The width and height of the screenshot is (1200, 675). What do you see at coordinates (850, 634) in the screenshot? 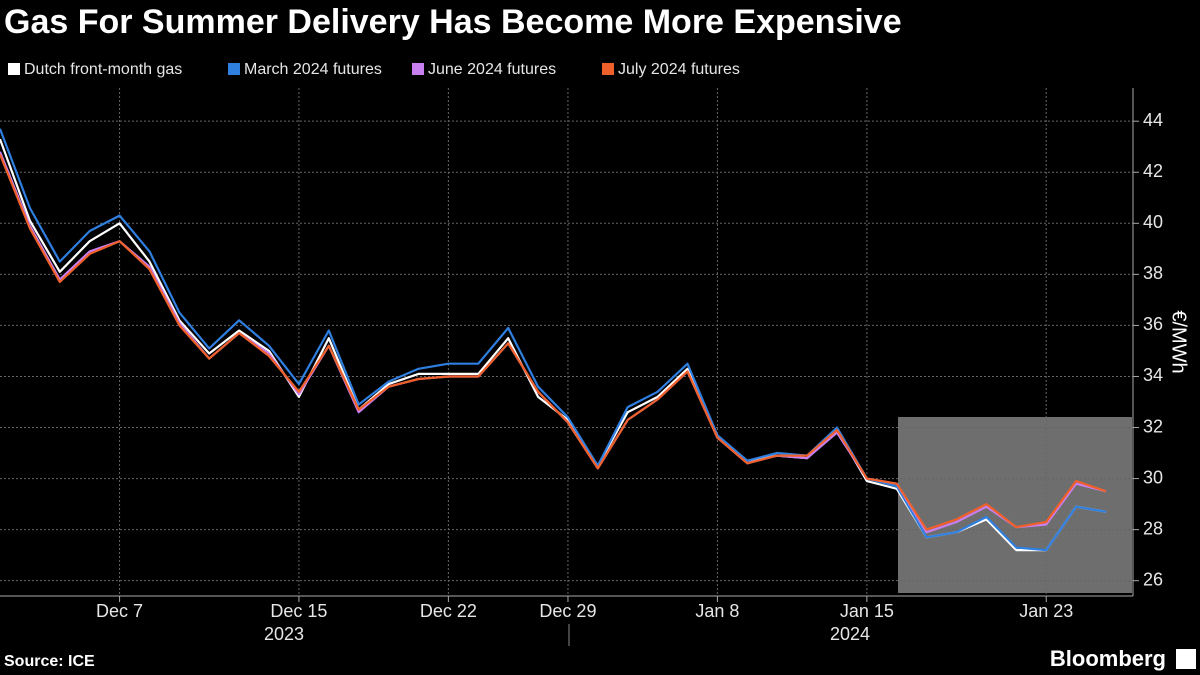
I see `year-label: 2024` at bounding box center [850, 634].